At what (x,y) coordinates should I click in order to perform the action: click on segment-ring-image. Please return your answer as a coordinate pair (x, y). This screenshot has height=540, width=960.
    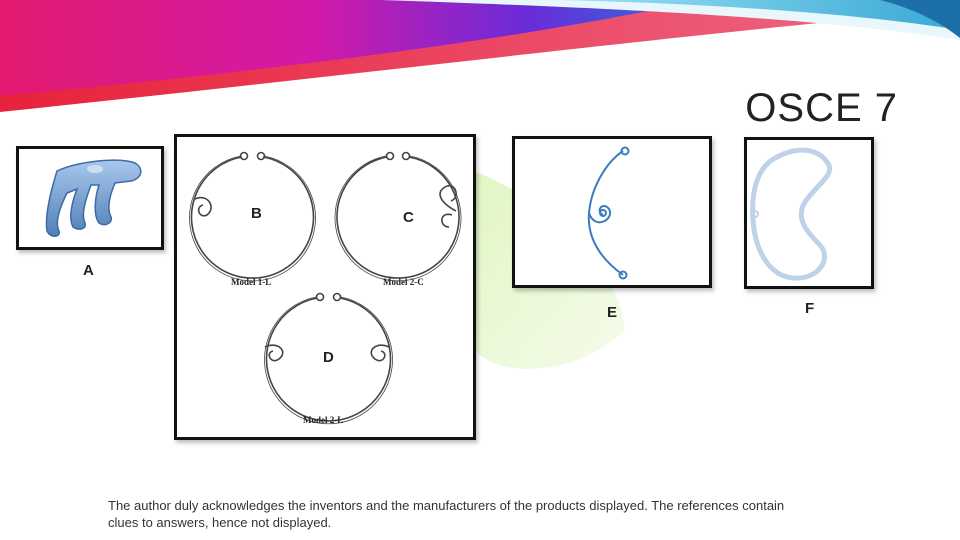
    Looking at the image, I should click on (608, 213).